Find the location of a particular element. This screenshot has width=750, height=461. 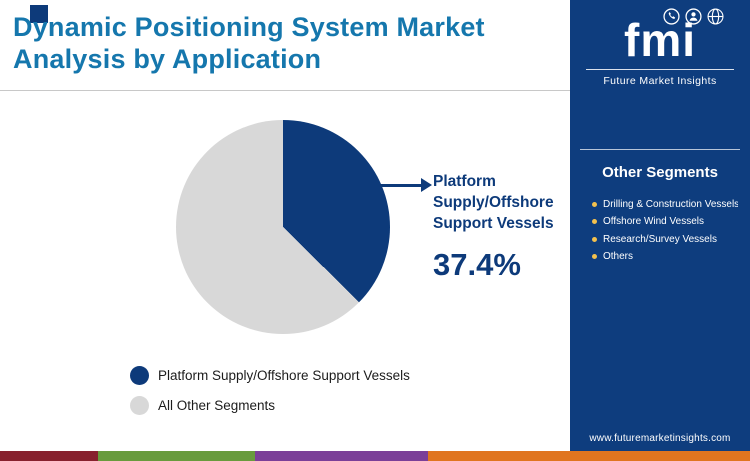

legend-label: Platform Supply/Offshore Support Vessels is located at coordinates (284, 375).